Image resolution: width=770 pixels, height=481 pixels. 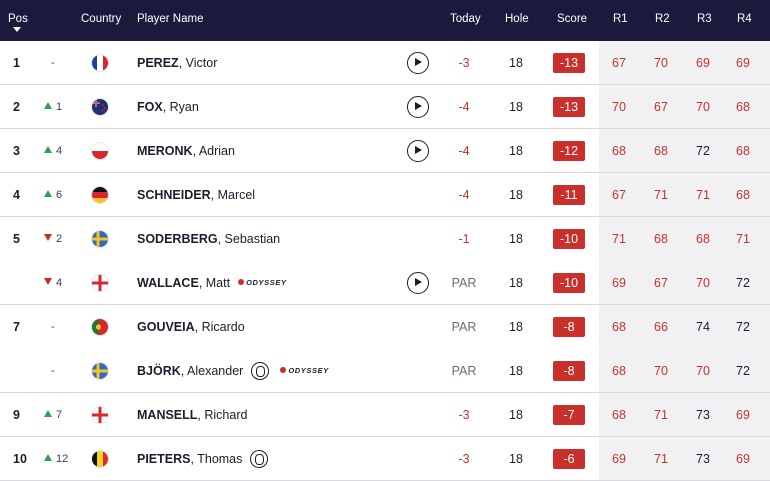 I want to click on table-row: - BJÖRK, Alexander ODYSSEY PAR 18 -8 68 70 70 72, so click(x=385, y=371).